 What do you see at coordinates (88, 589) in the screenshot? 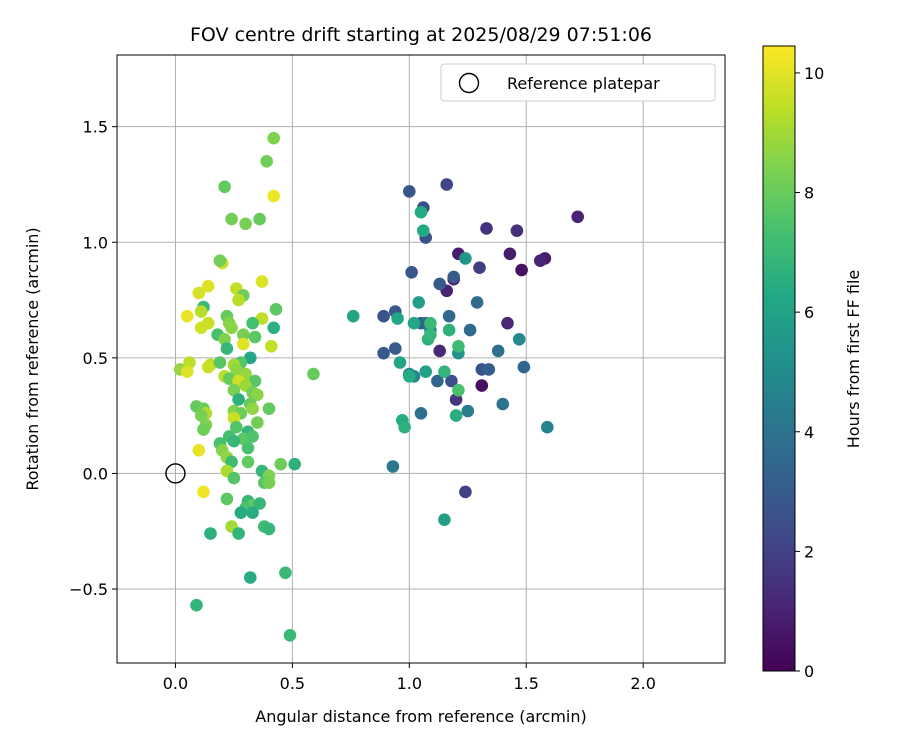
I see `y-tick-label: −0.5` at bounding box center [88, 589].